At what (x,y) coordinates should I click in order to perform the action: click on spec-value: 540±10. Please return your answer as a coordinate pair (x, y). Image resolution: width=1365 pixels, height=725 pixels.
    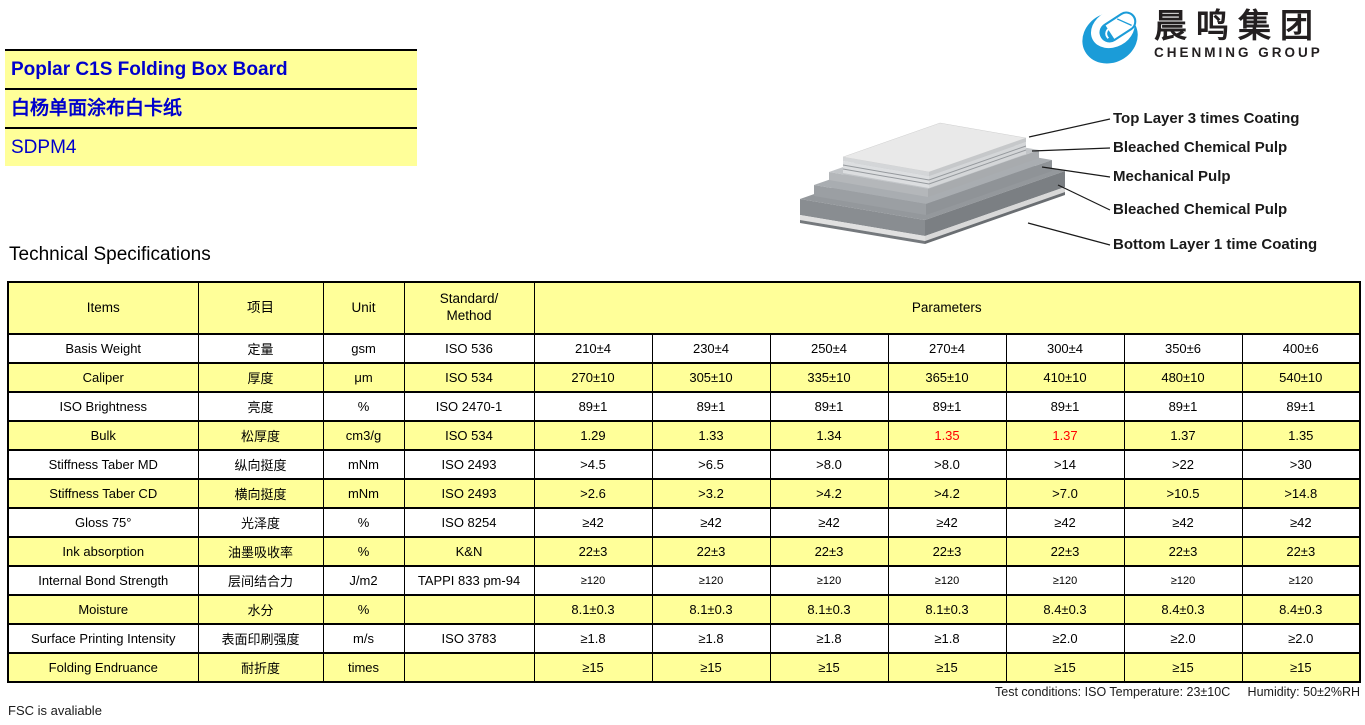
    Looking at the image, I should click on (1301, 377).